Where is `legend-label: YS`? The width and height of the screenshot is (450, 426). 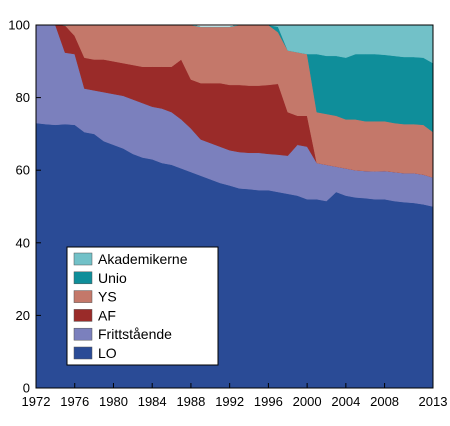
legend-label: YS is located at coordinates (107, 297).